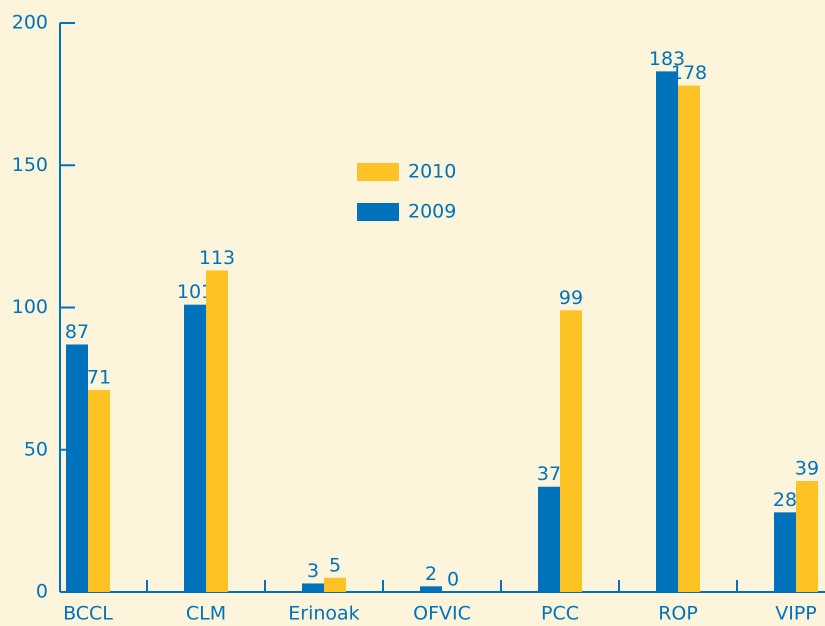  What do you see at coordinates (77, 332) in the screenshot?
I see `value-label: 87` at bounding box center [77, 332].